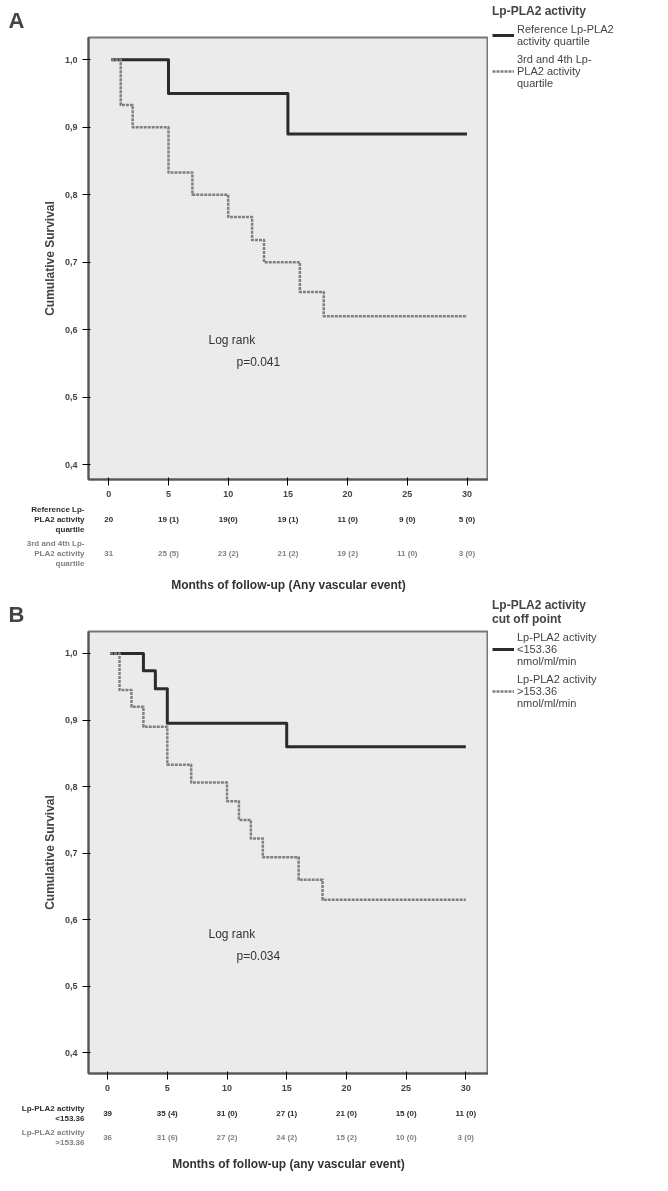 The image size is (668, 1191). Describe the element at coordinates (288, 553) in the screenshot. I see `text: 21 (2)` at that location.